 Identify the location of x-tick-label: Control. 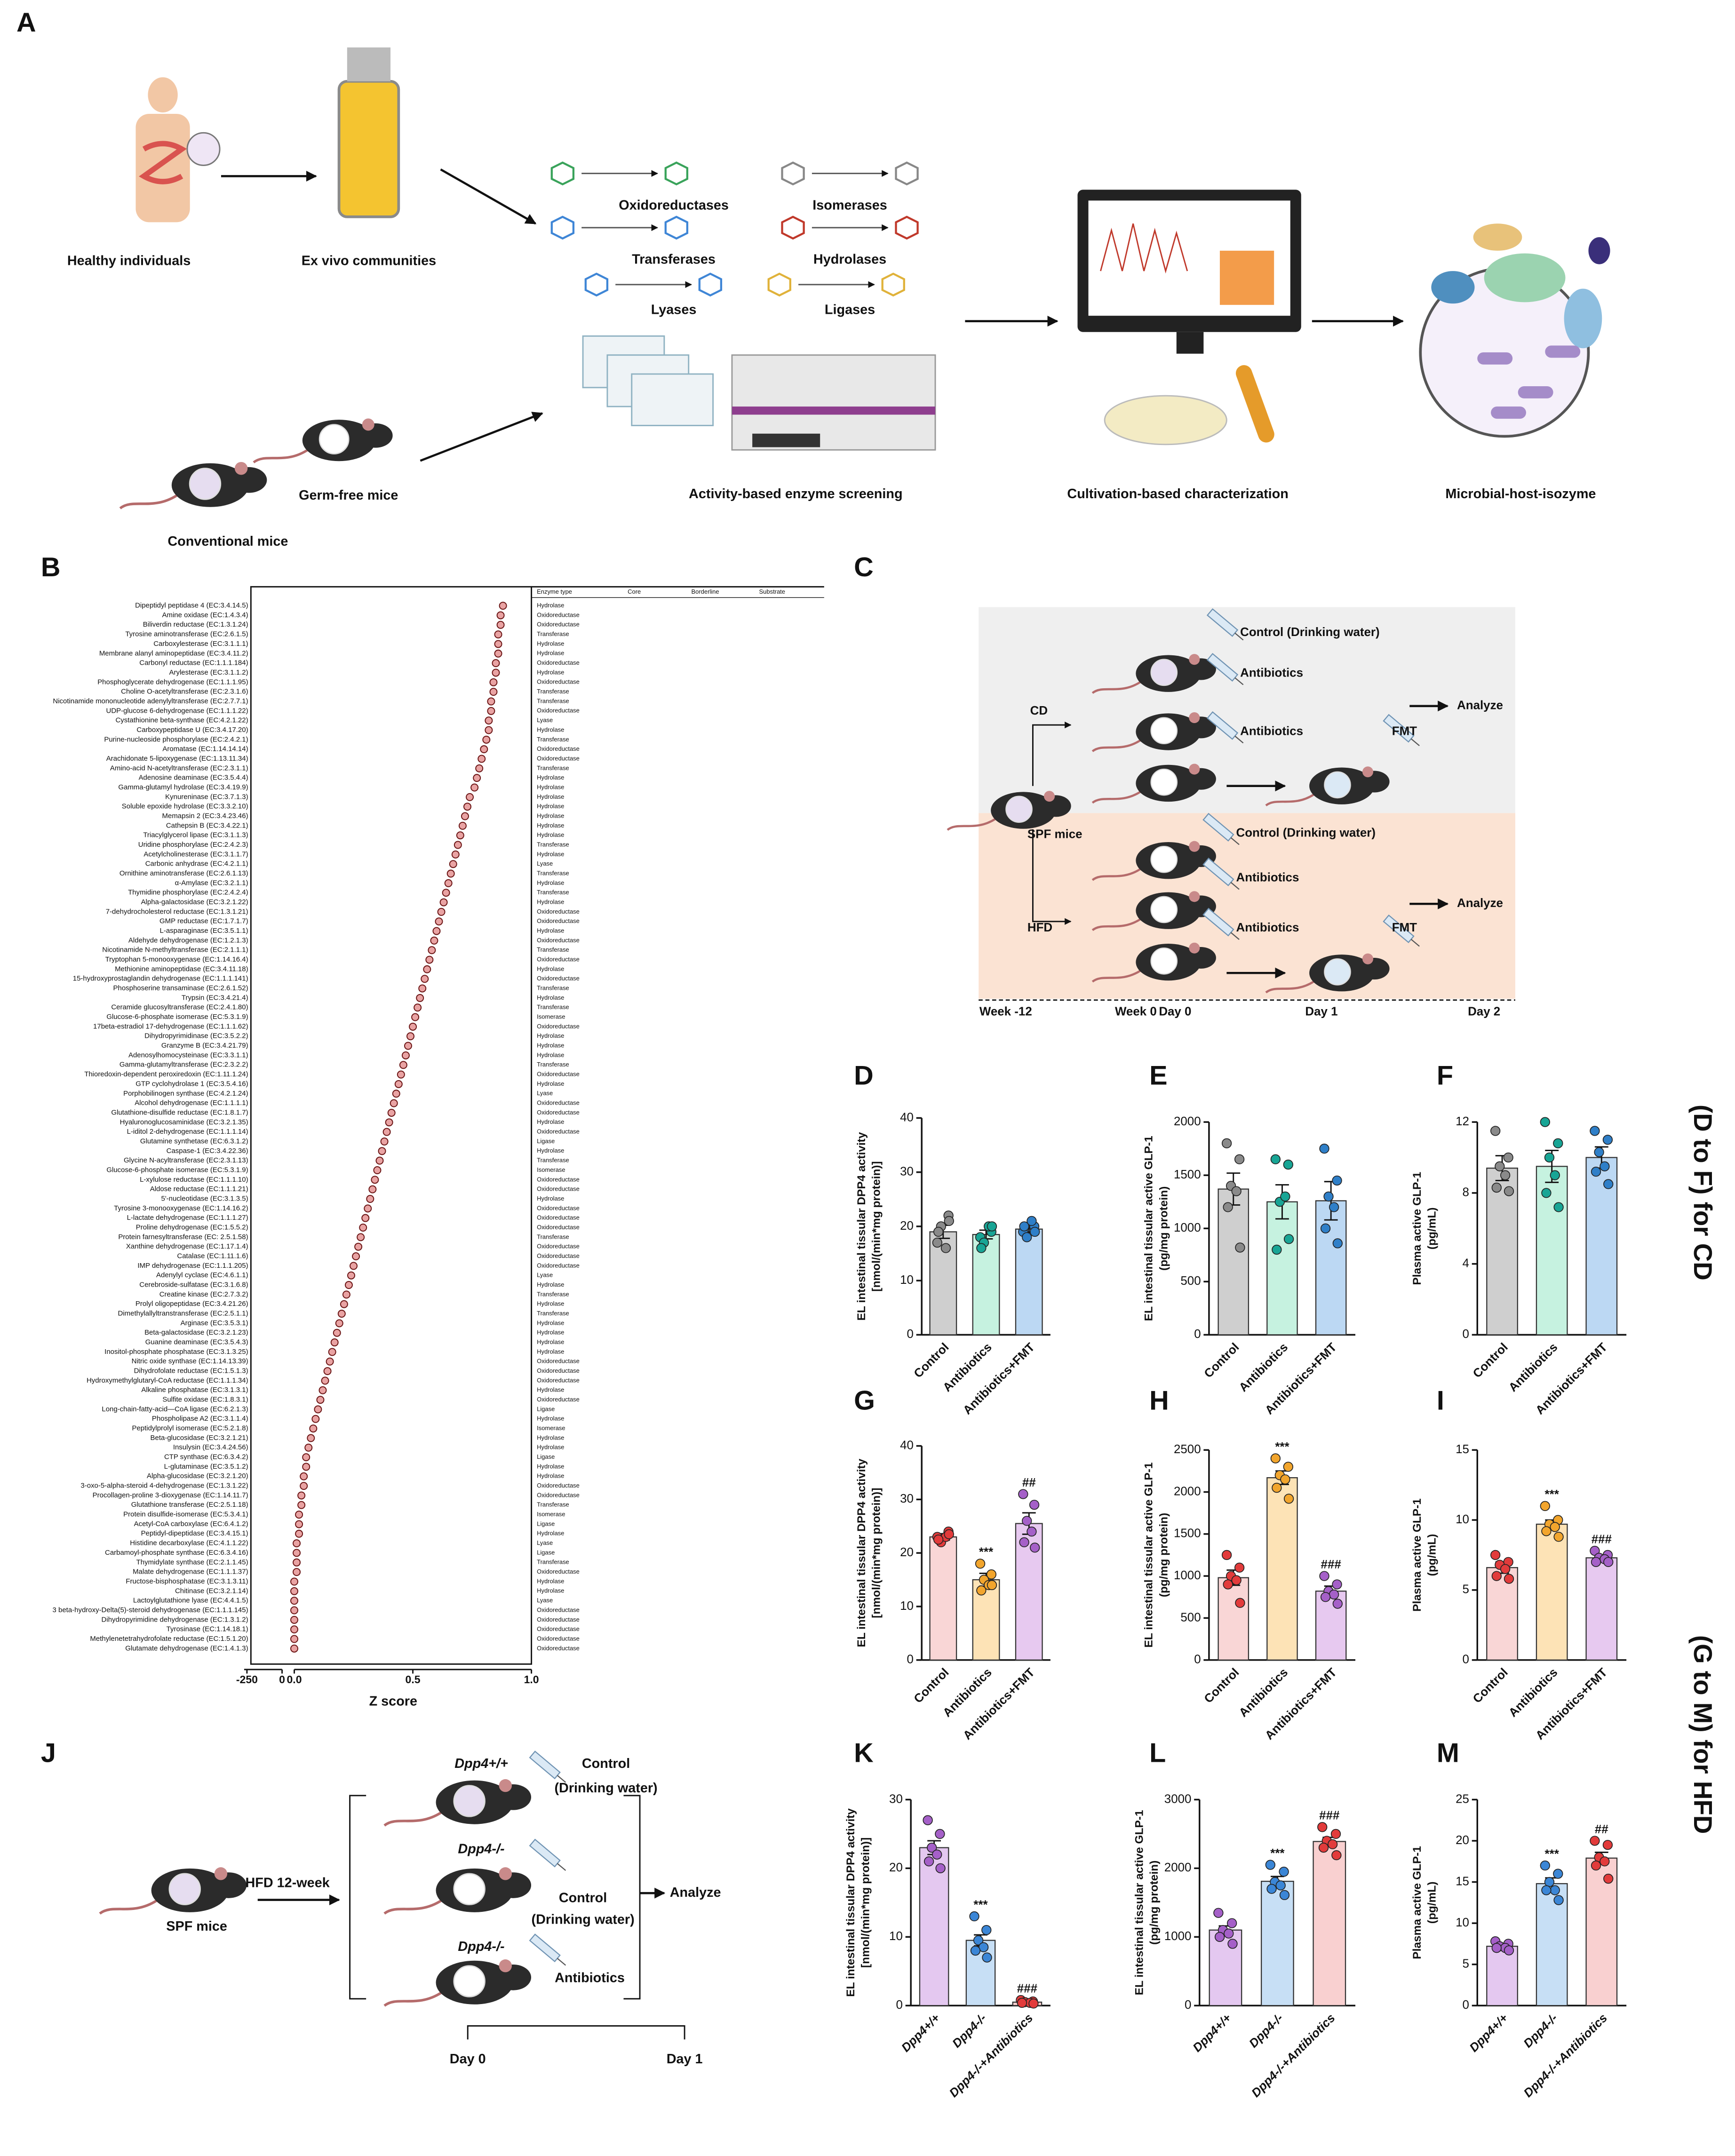
(1222, 1686).